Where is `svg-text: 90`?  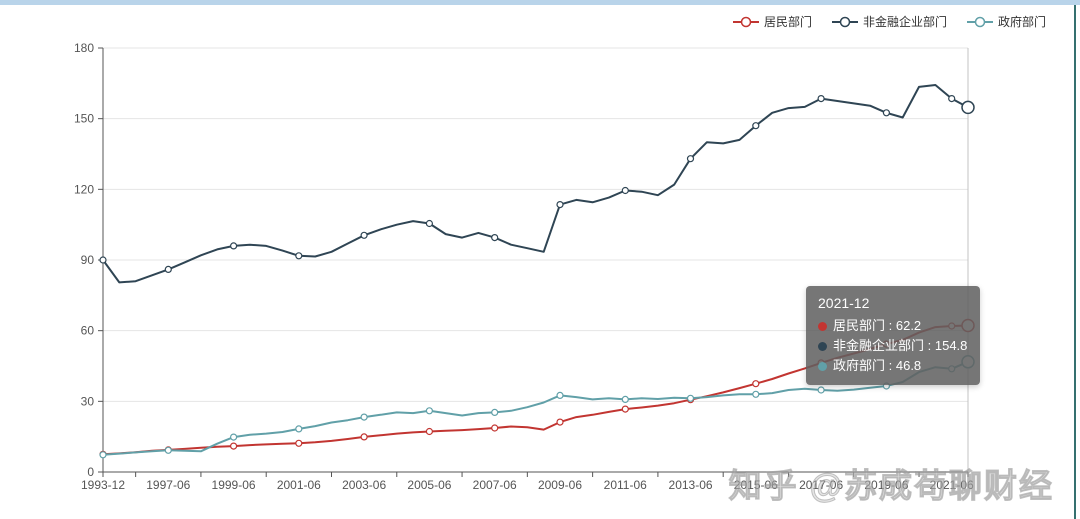
svg-text: 90 is located at coordinates (88, 260).